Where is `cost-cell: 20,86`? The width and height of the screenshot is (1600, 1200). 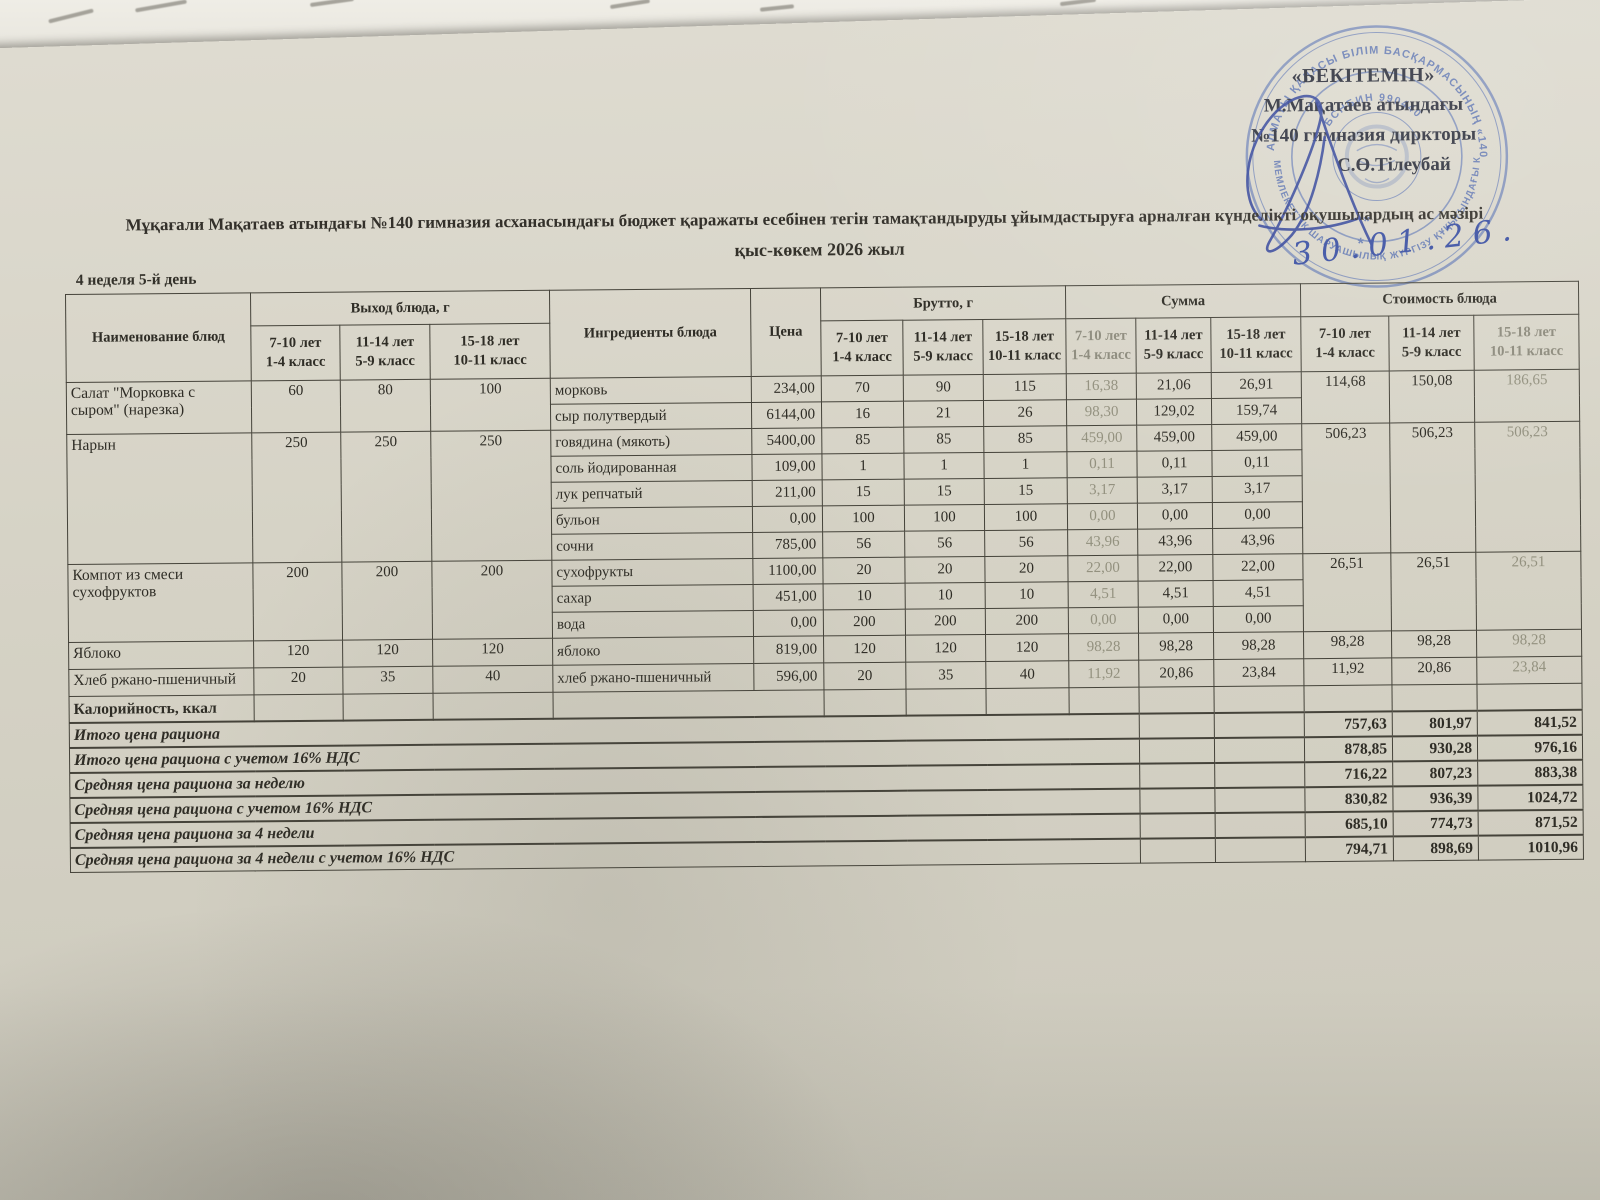 cost-cell: 20,86 is located at coordinates (1434, 671).